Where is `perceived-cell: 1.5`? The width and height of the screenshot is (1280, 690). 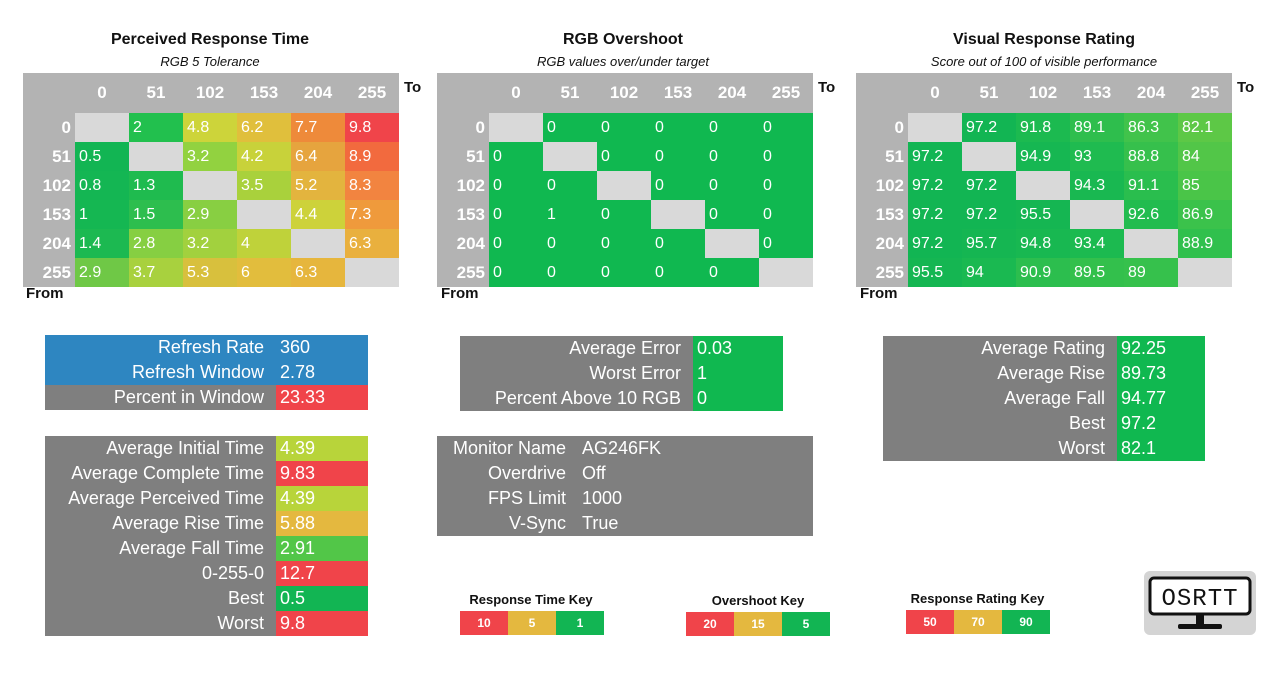
perceived-cell: 1.5 is located at coordinates (156, 214).